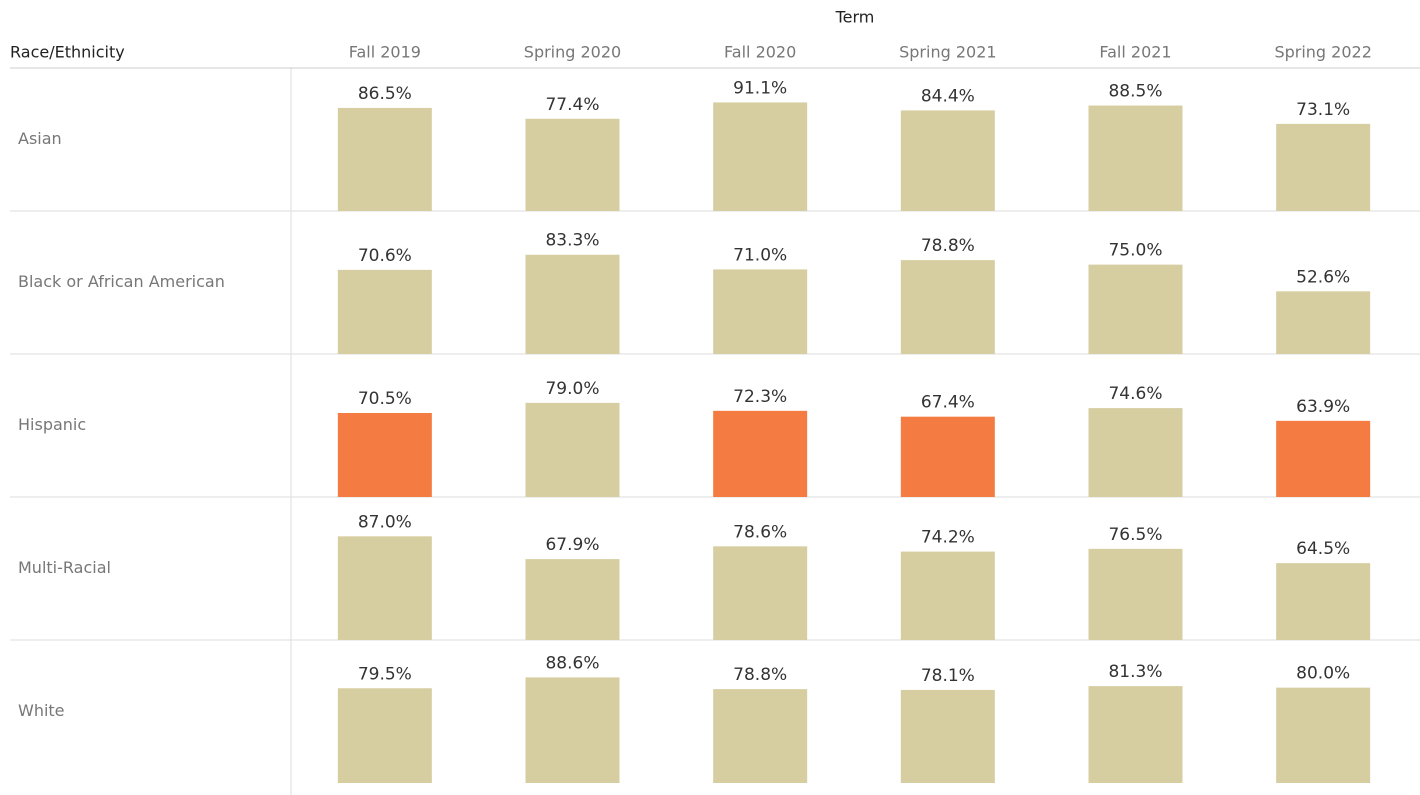  What do you see at coordinates (760, 255) in the screenshot?
I see `data-label: 71.0%` at bounding box center [760, 255].